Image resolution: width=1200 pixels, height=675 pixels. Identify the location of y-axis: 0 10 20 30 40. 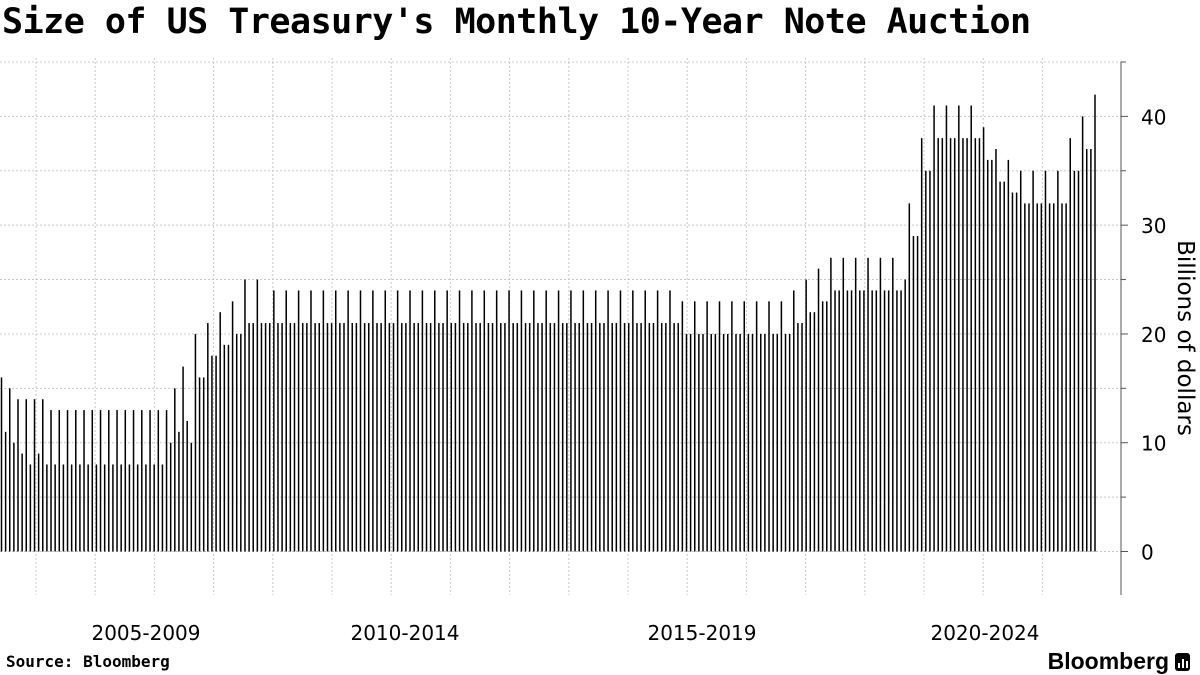
(1143, 328).